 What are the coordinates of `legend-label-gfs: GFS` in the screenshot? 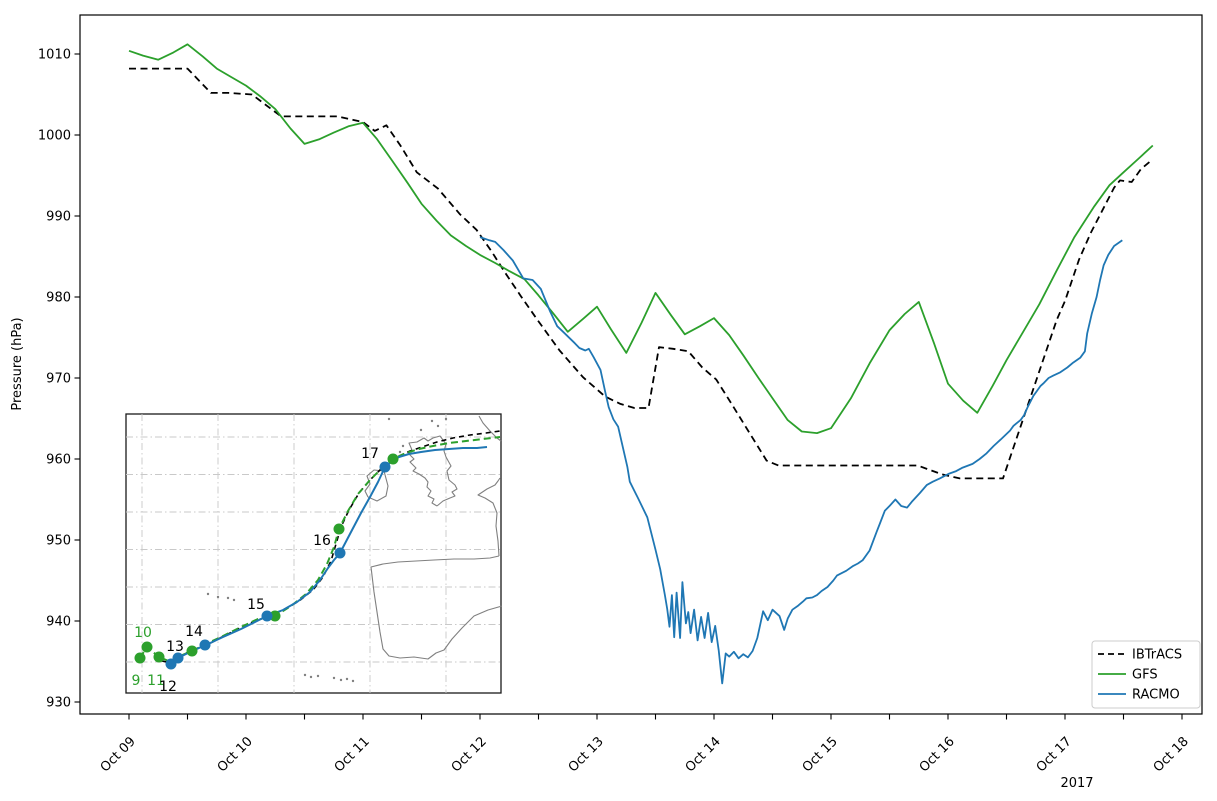 It's located at (1145, 675).